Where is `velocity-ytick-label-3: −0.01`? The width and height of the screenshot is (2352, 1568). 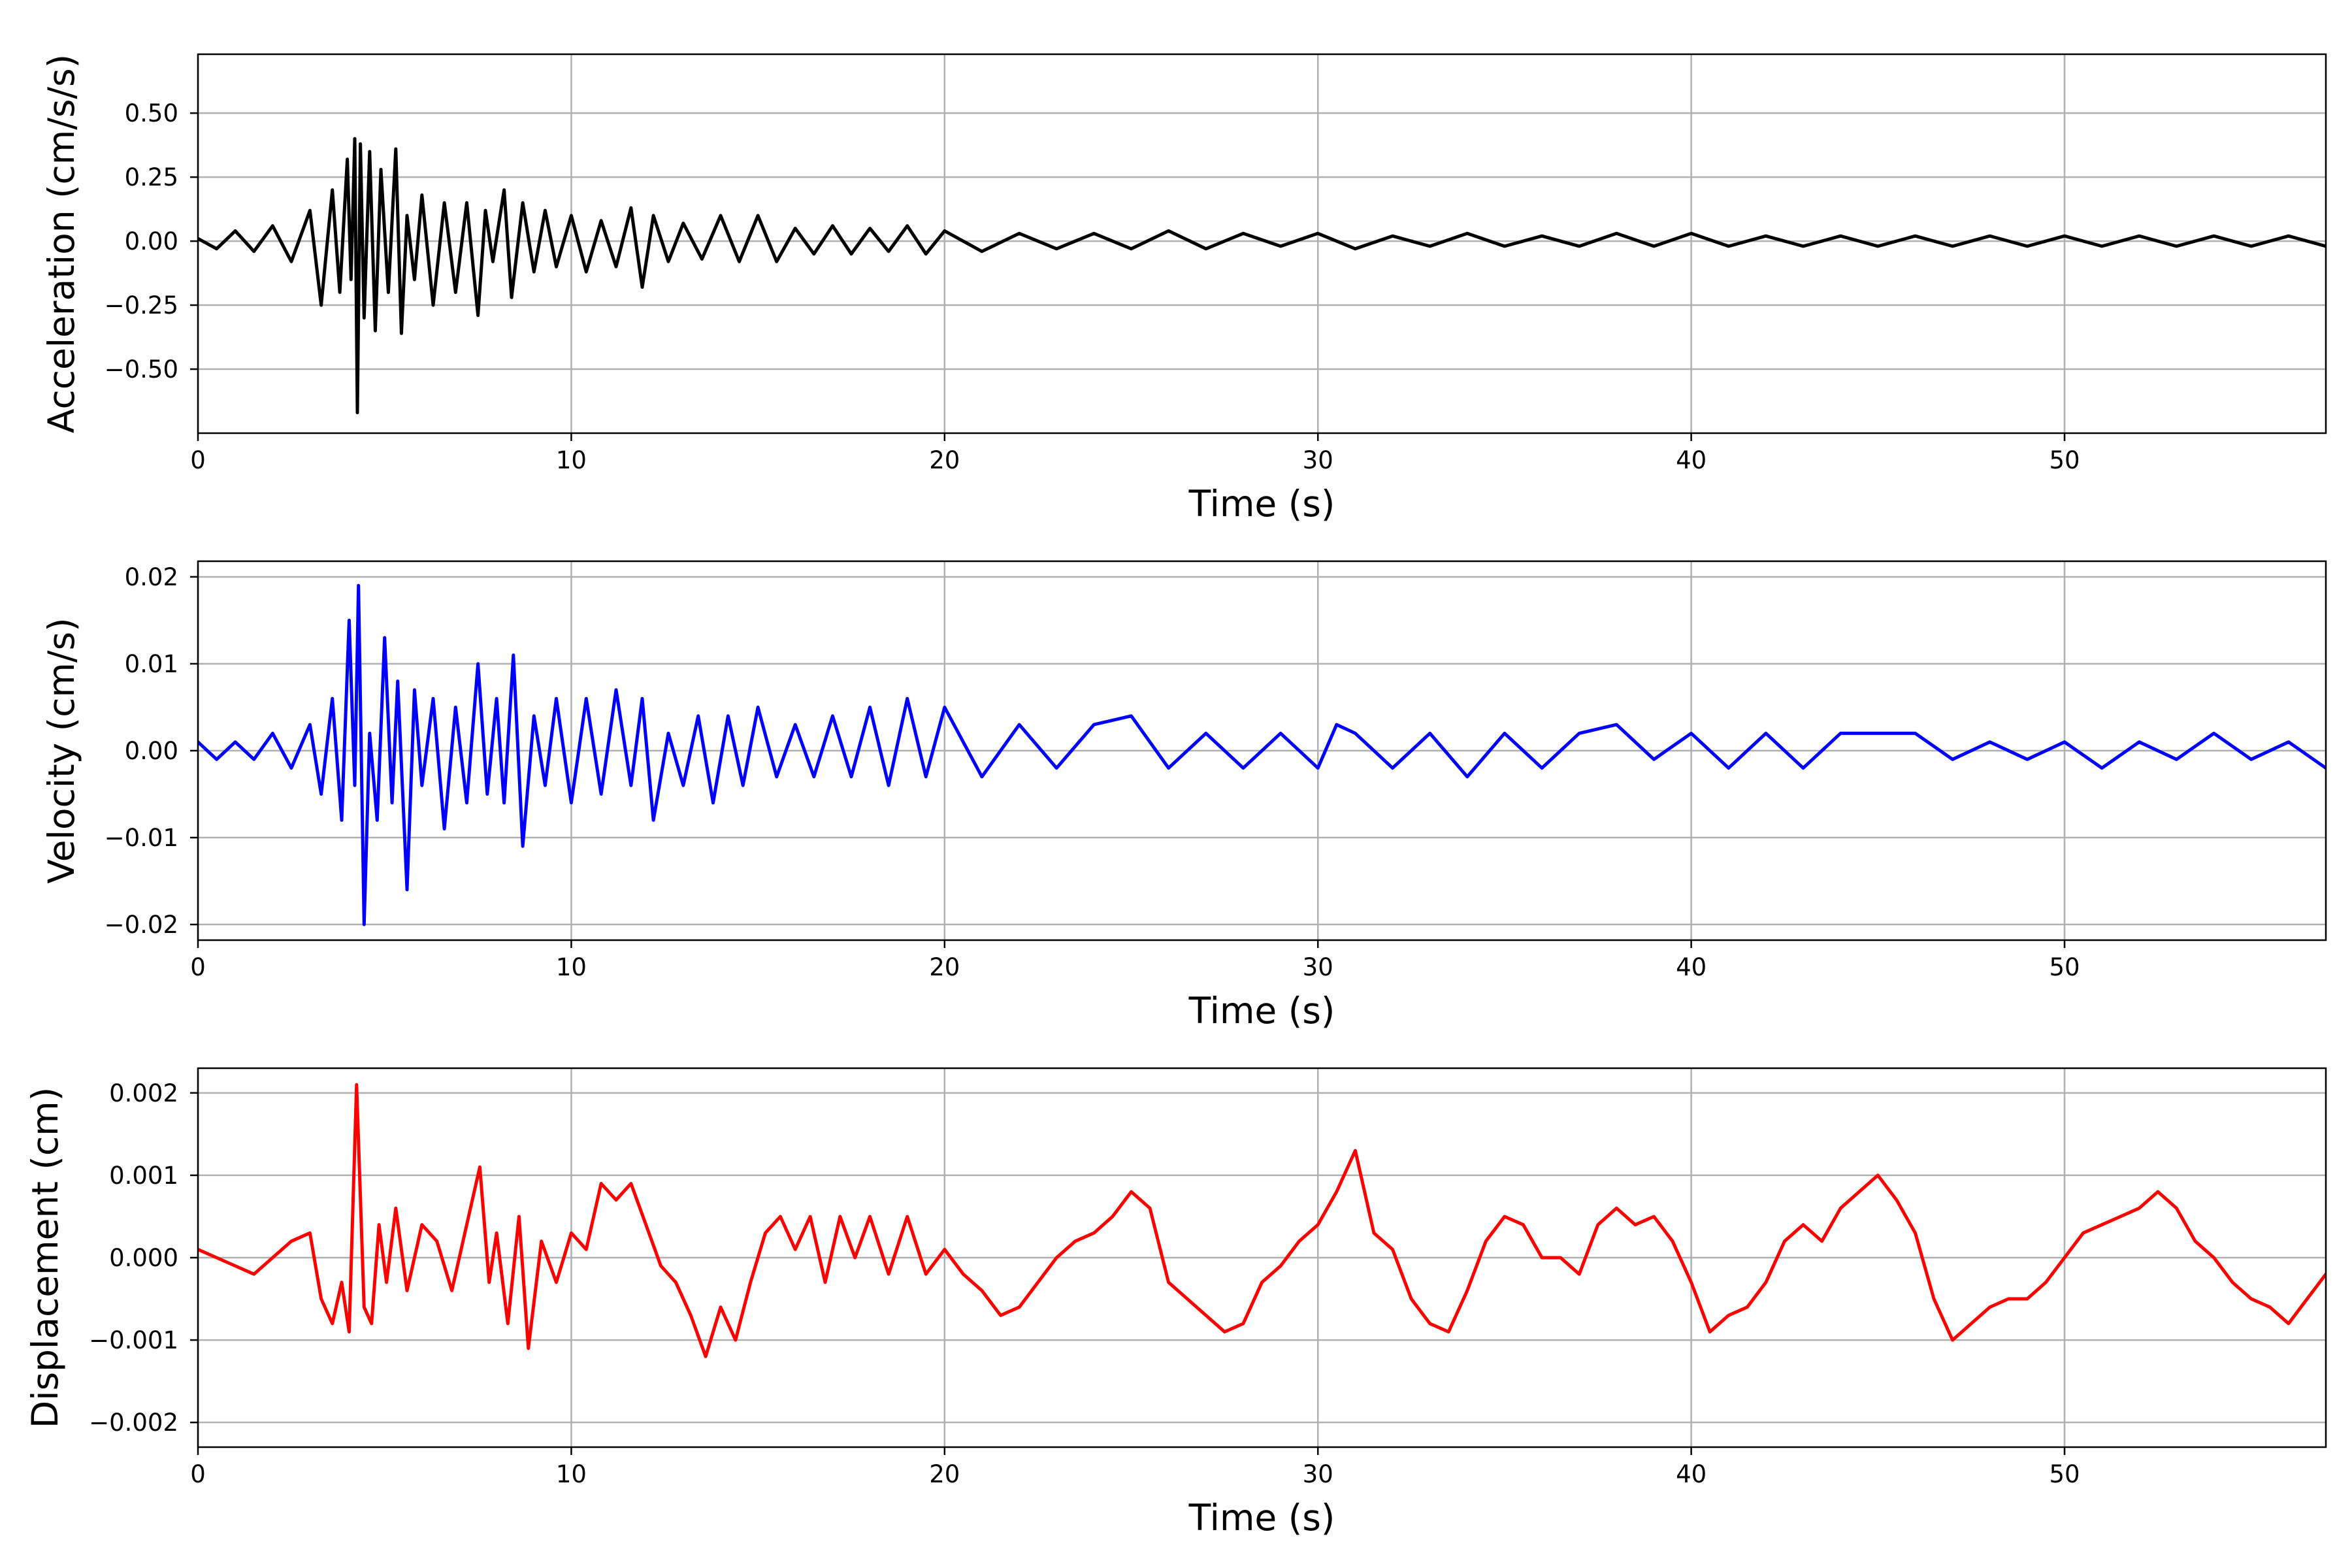
velocity-ytick-label-3: −0.01 is located at coordinates (141, 838).